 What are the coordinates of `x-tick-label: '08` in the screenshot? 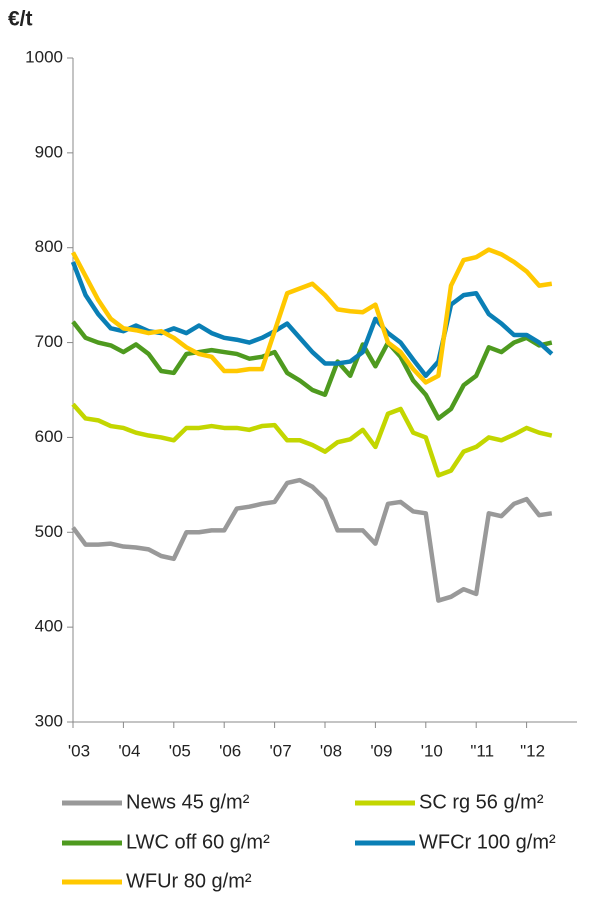 It's located at (331, 750).